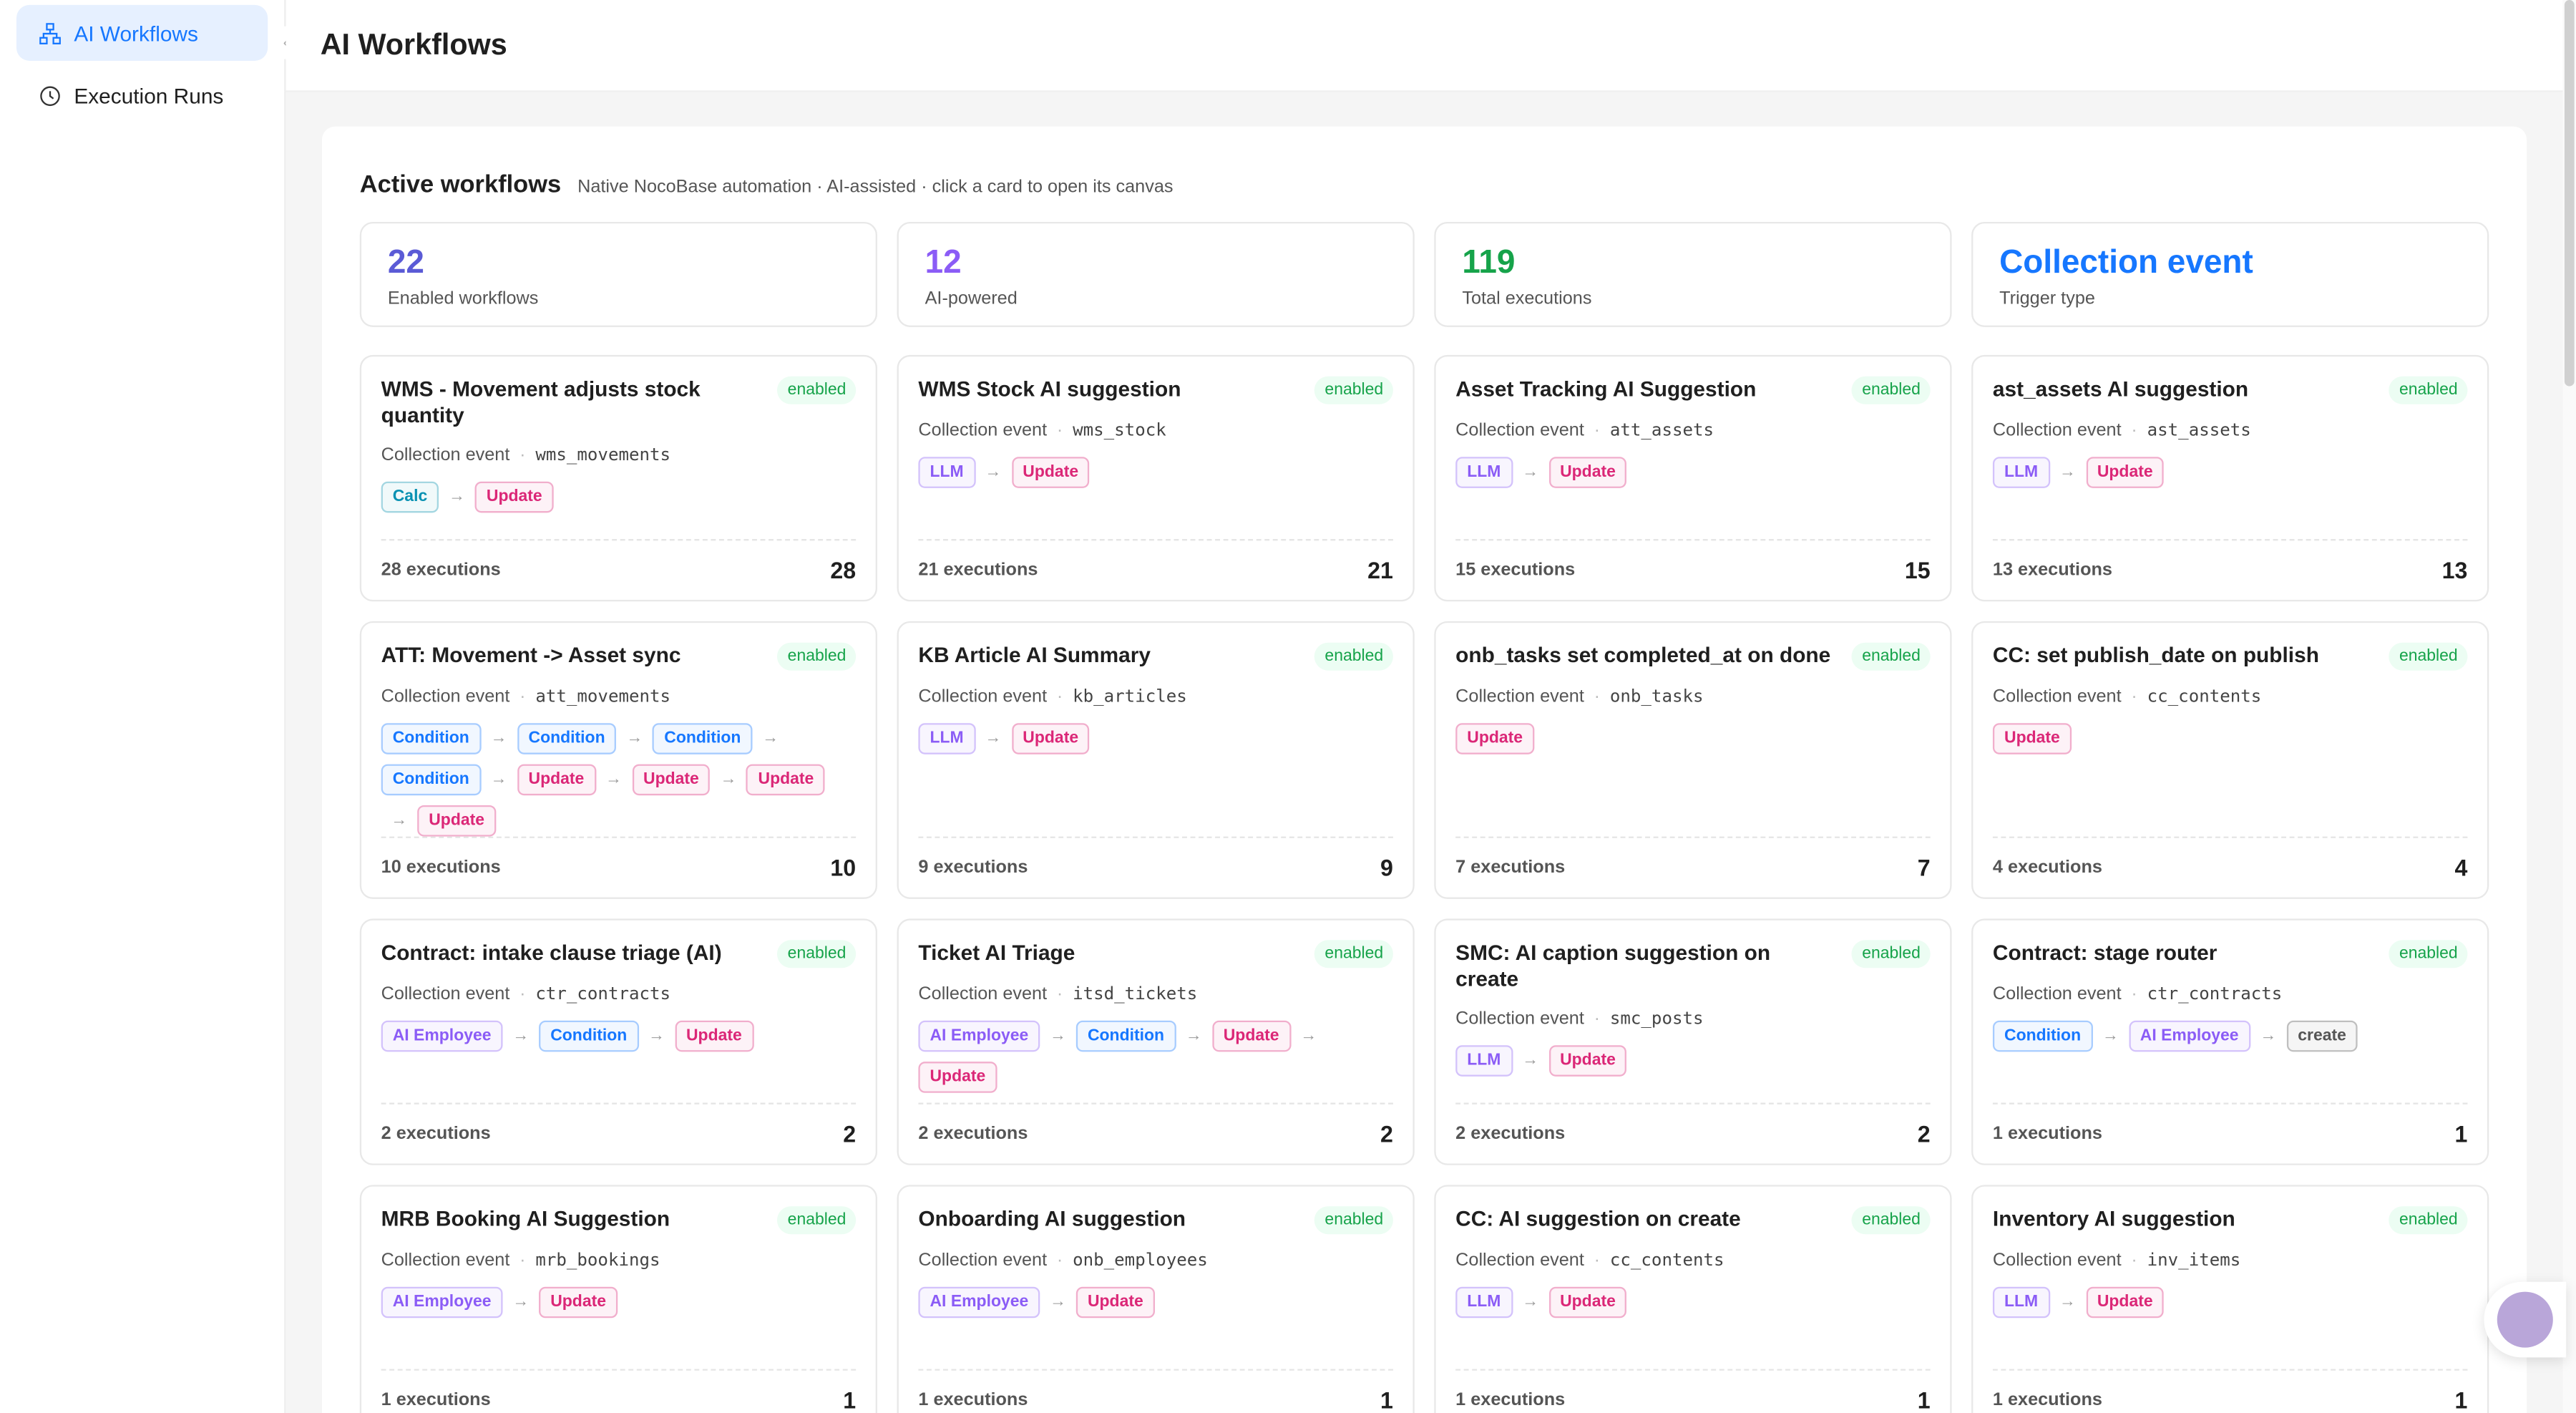  Describe the element at coordinates (2230, 1220) in the screenshot. I see `card-header: Inventory AI suggestion enabled` at that location.